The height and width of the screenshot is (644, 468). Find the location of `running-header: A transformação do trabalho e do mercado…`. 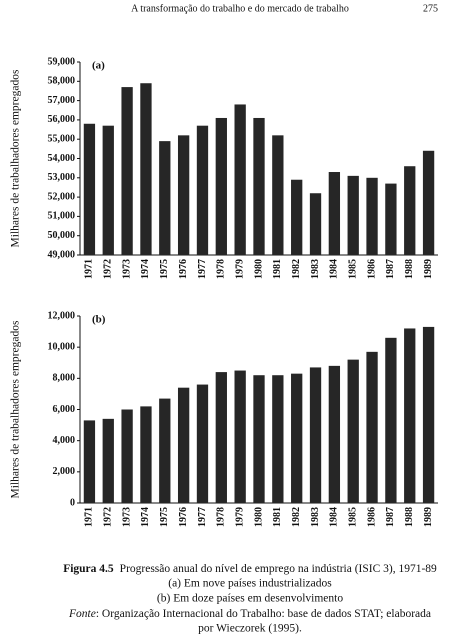

running-header: A transformação do trabalho e do mercado… is located at coordinates (240, 8).